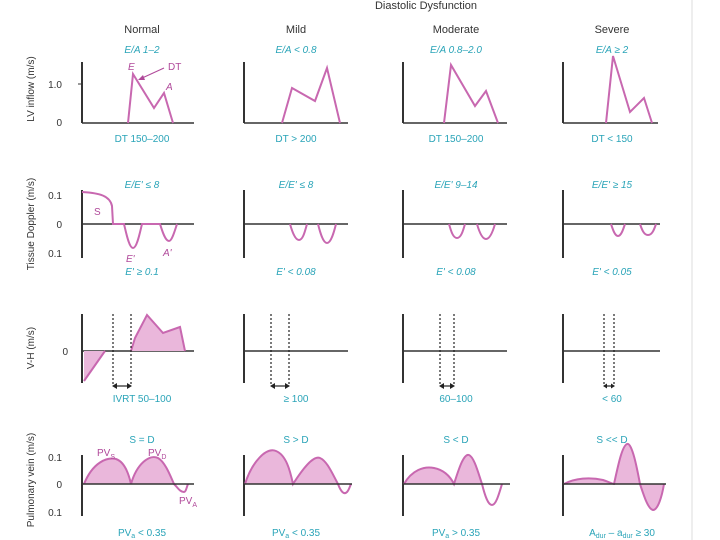 This screenshot has height=540, width=720. What do you see at coordinates (296, 272) in the screenshot?
I see `row2-mild-bottom: E' < 0.08` at bounding box center [296, 272].